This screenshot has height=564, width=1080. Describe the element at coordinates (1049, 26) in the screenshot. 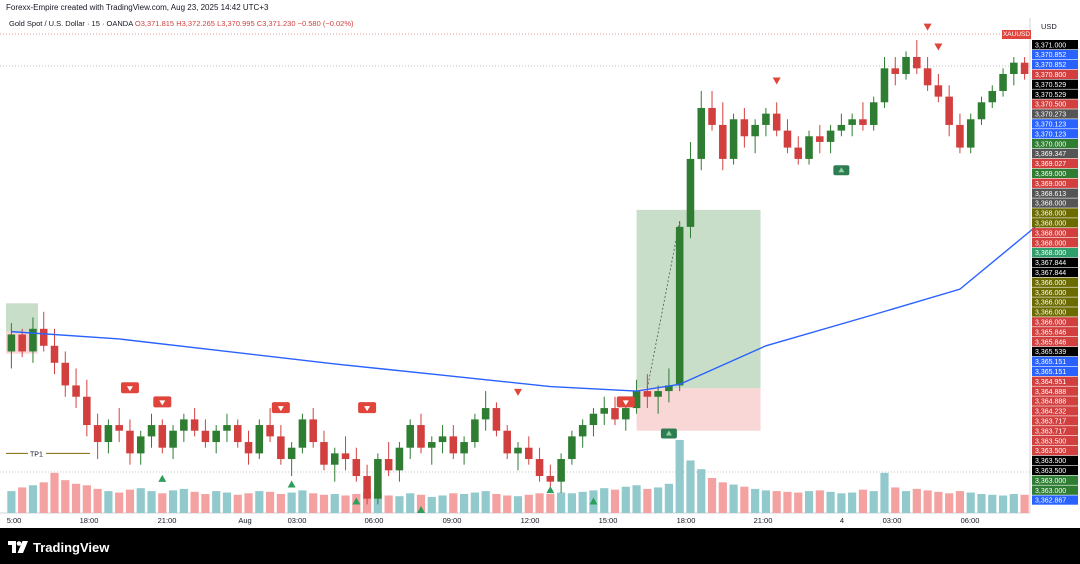

I see `currency-label: USD` at that location.